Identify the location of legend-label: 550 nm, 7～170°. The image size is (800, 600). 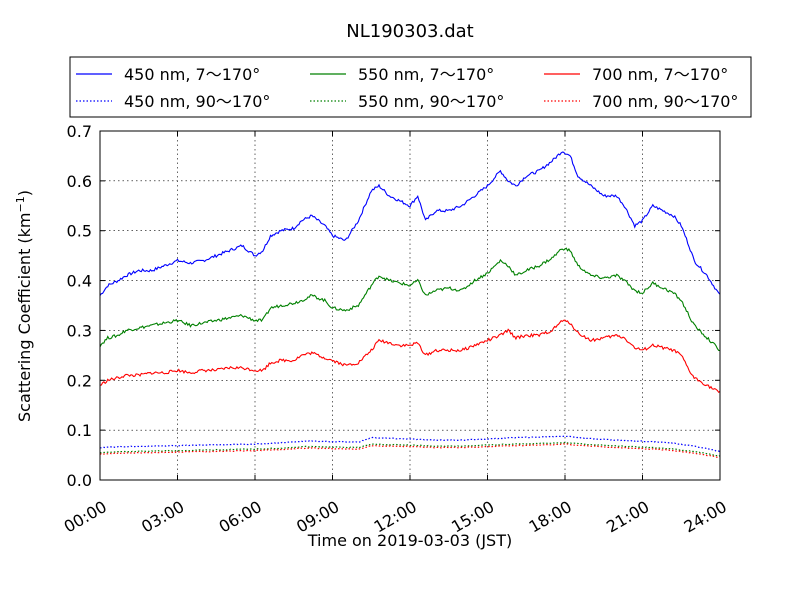
(426, 74).